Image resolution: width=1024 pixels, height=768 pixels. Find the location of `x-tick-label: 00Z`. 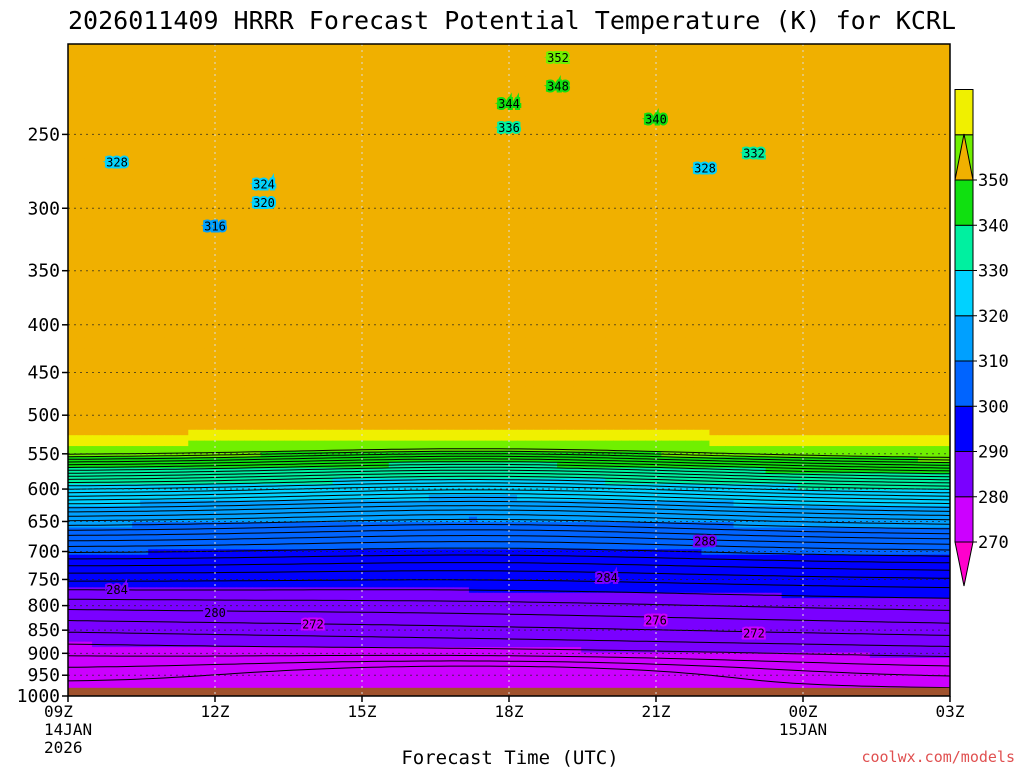

x-tick-label: 00Z is located at coordinates (803, 711).